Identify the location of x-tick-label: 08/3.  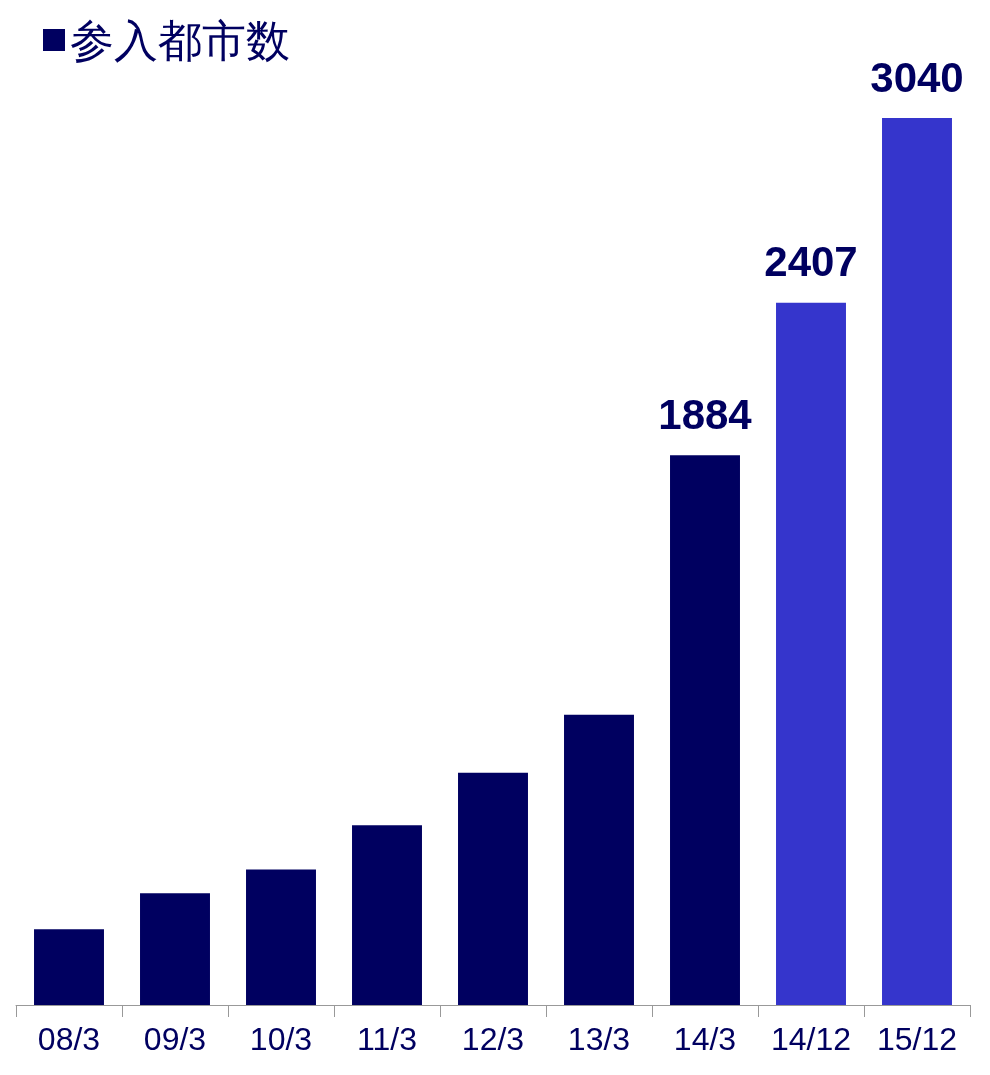
(69, 1039).